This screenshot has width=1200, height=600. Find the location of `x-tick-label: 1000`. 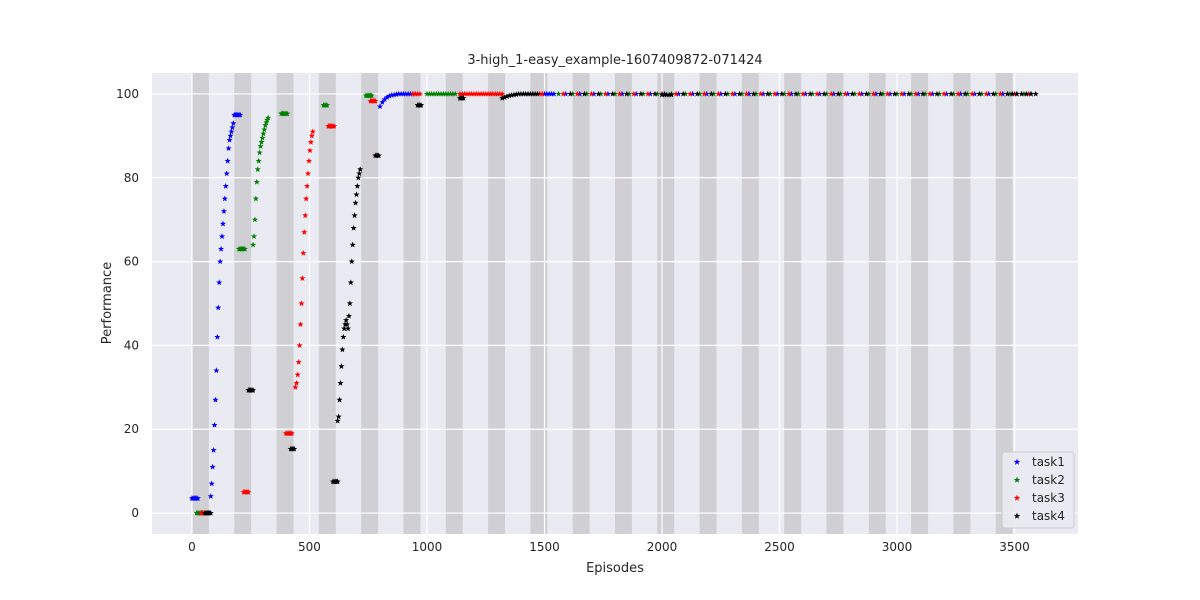

x-tick-label: 1000 is located at coordinates (427, 547).